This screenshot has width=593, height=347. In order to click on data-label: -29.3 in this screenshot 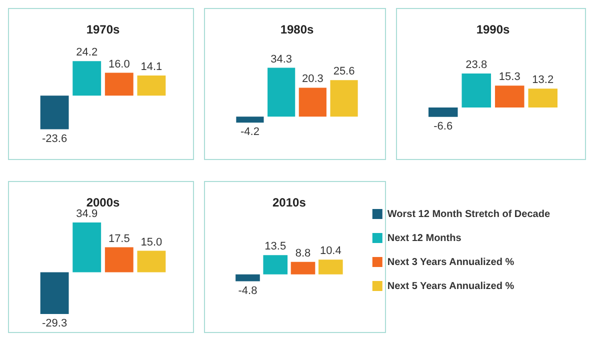, I will do `click(55, 324)`.